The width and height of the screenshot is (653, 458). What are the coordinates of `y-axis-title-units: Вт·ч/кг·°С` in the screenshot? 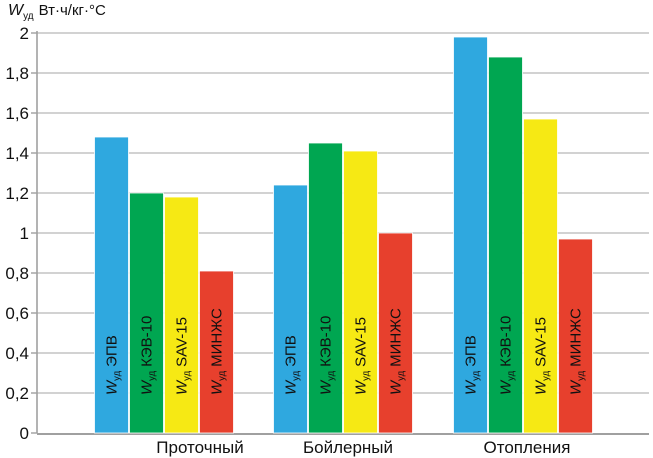 It's located at (72, 10).